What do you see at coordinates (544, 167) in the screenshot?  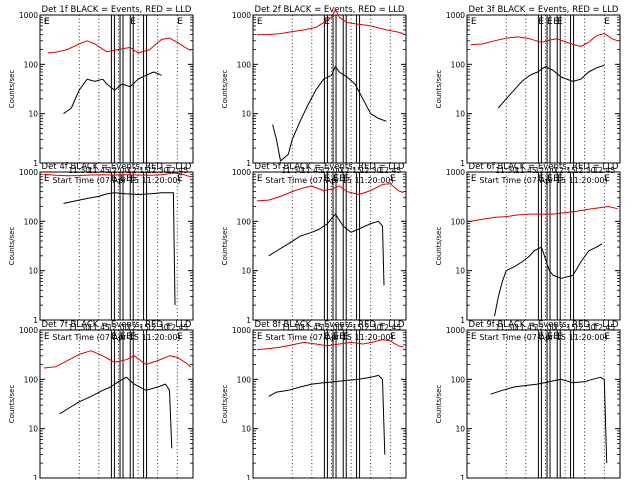 I see `plot-title: Det 6f BLACK = Events, RED = LLD` at bounding box center [544, 167].